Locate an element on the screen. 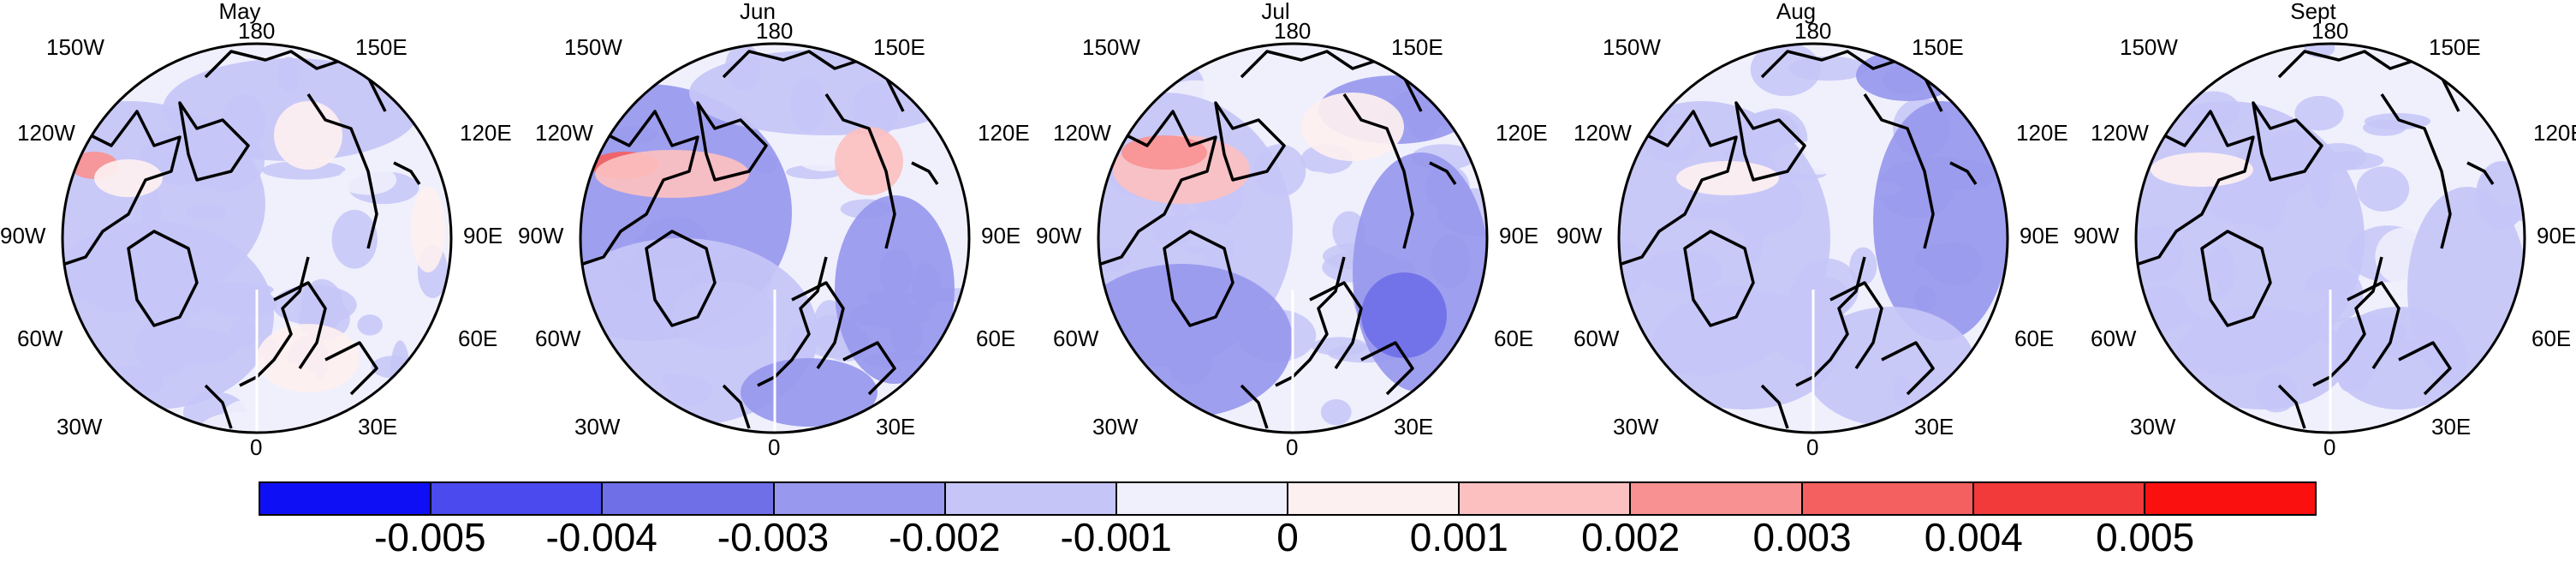  panel-title: May is located at coordinates (240, 12).